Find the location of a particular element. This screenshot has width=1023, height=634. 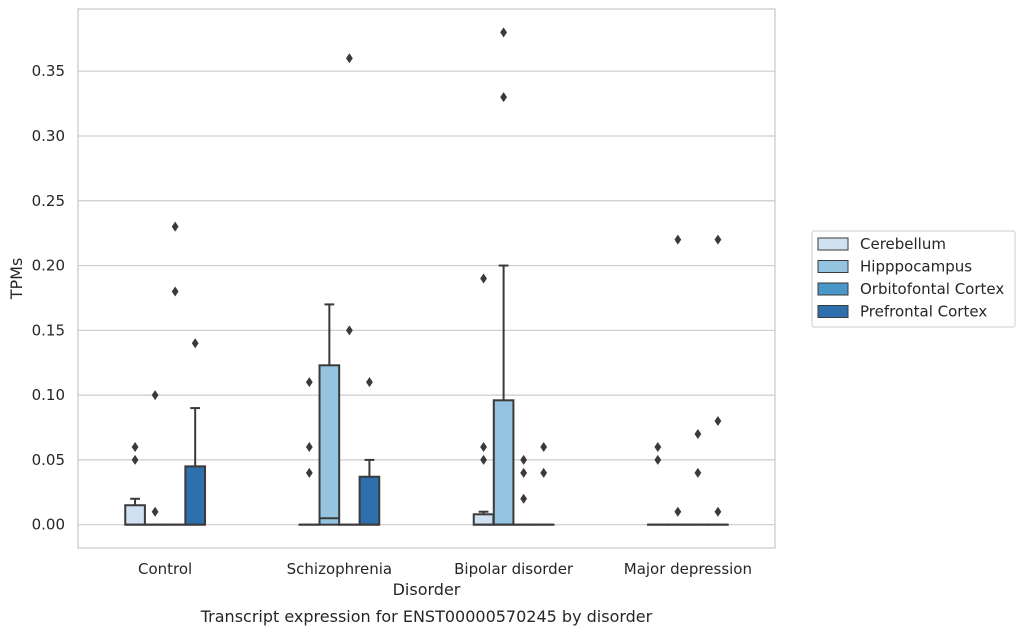

y-tick-label: 0.25 is located at coordinates (48, 201).